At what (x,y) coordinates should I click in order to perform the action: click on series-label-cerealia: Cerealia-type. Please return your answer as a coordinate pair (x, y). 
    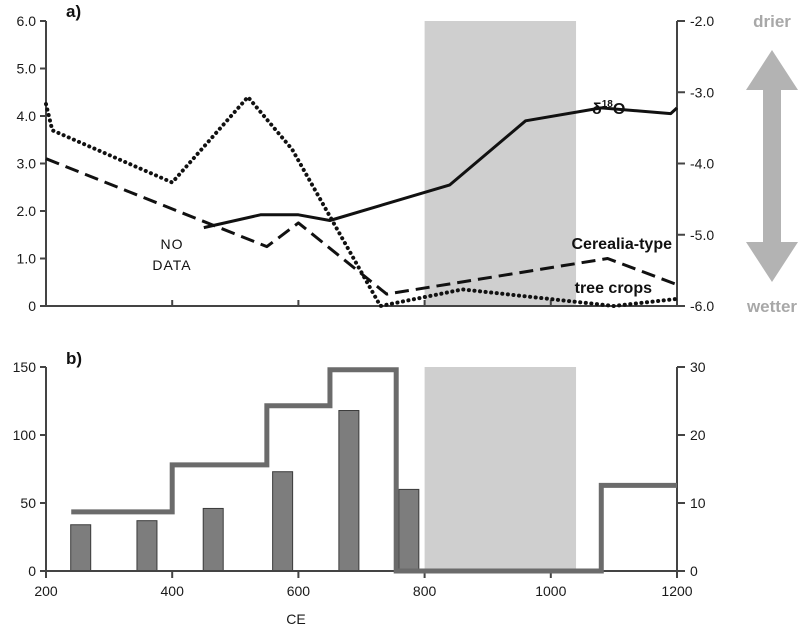
    Looking at the image, I should click on (622, 244).